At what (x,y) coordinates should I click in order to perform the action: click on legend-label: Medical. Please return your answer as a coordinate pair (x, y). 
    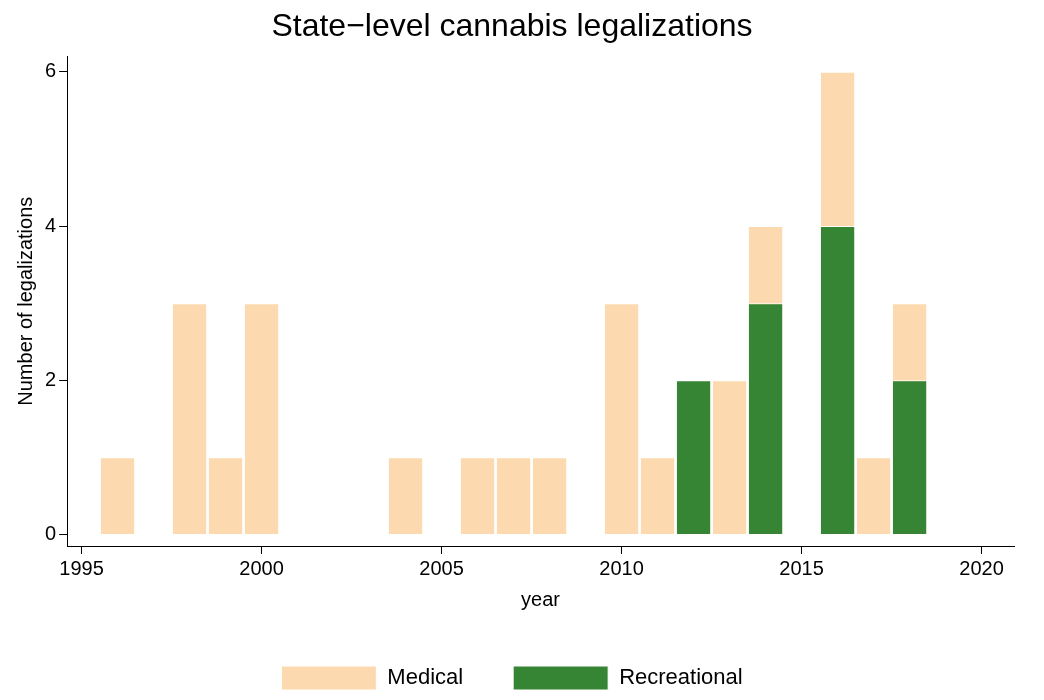
    Looking at the image, I should click on (425, 677).